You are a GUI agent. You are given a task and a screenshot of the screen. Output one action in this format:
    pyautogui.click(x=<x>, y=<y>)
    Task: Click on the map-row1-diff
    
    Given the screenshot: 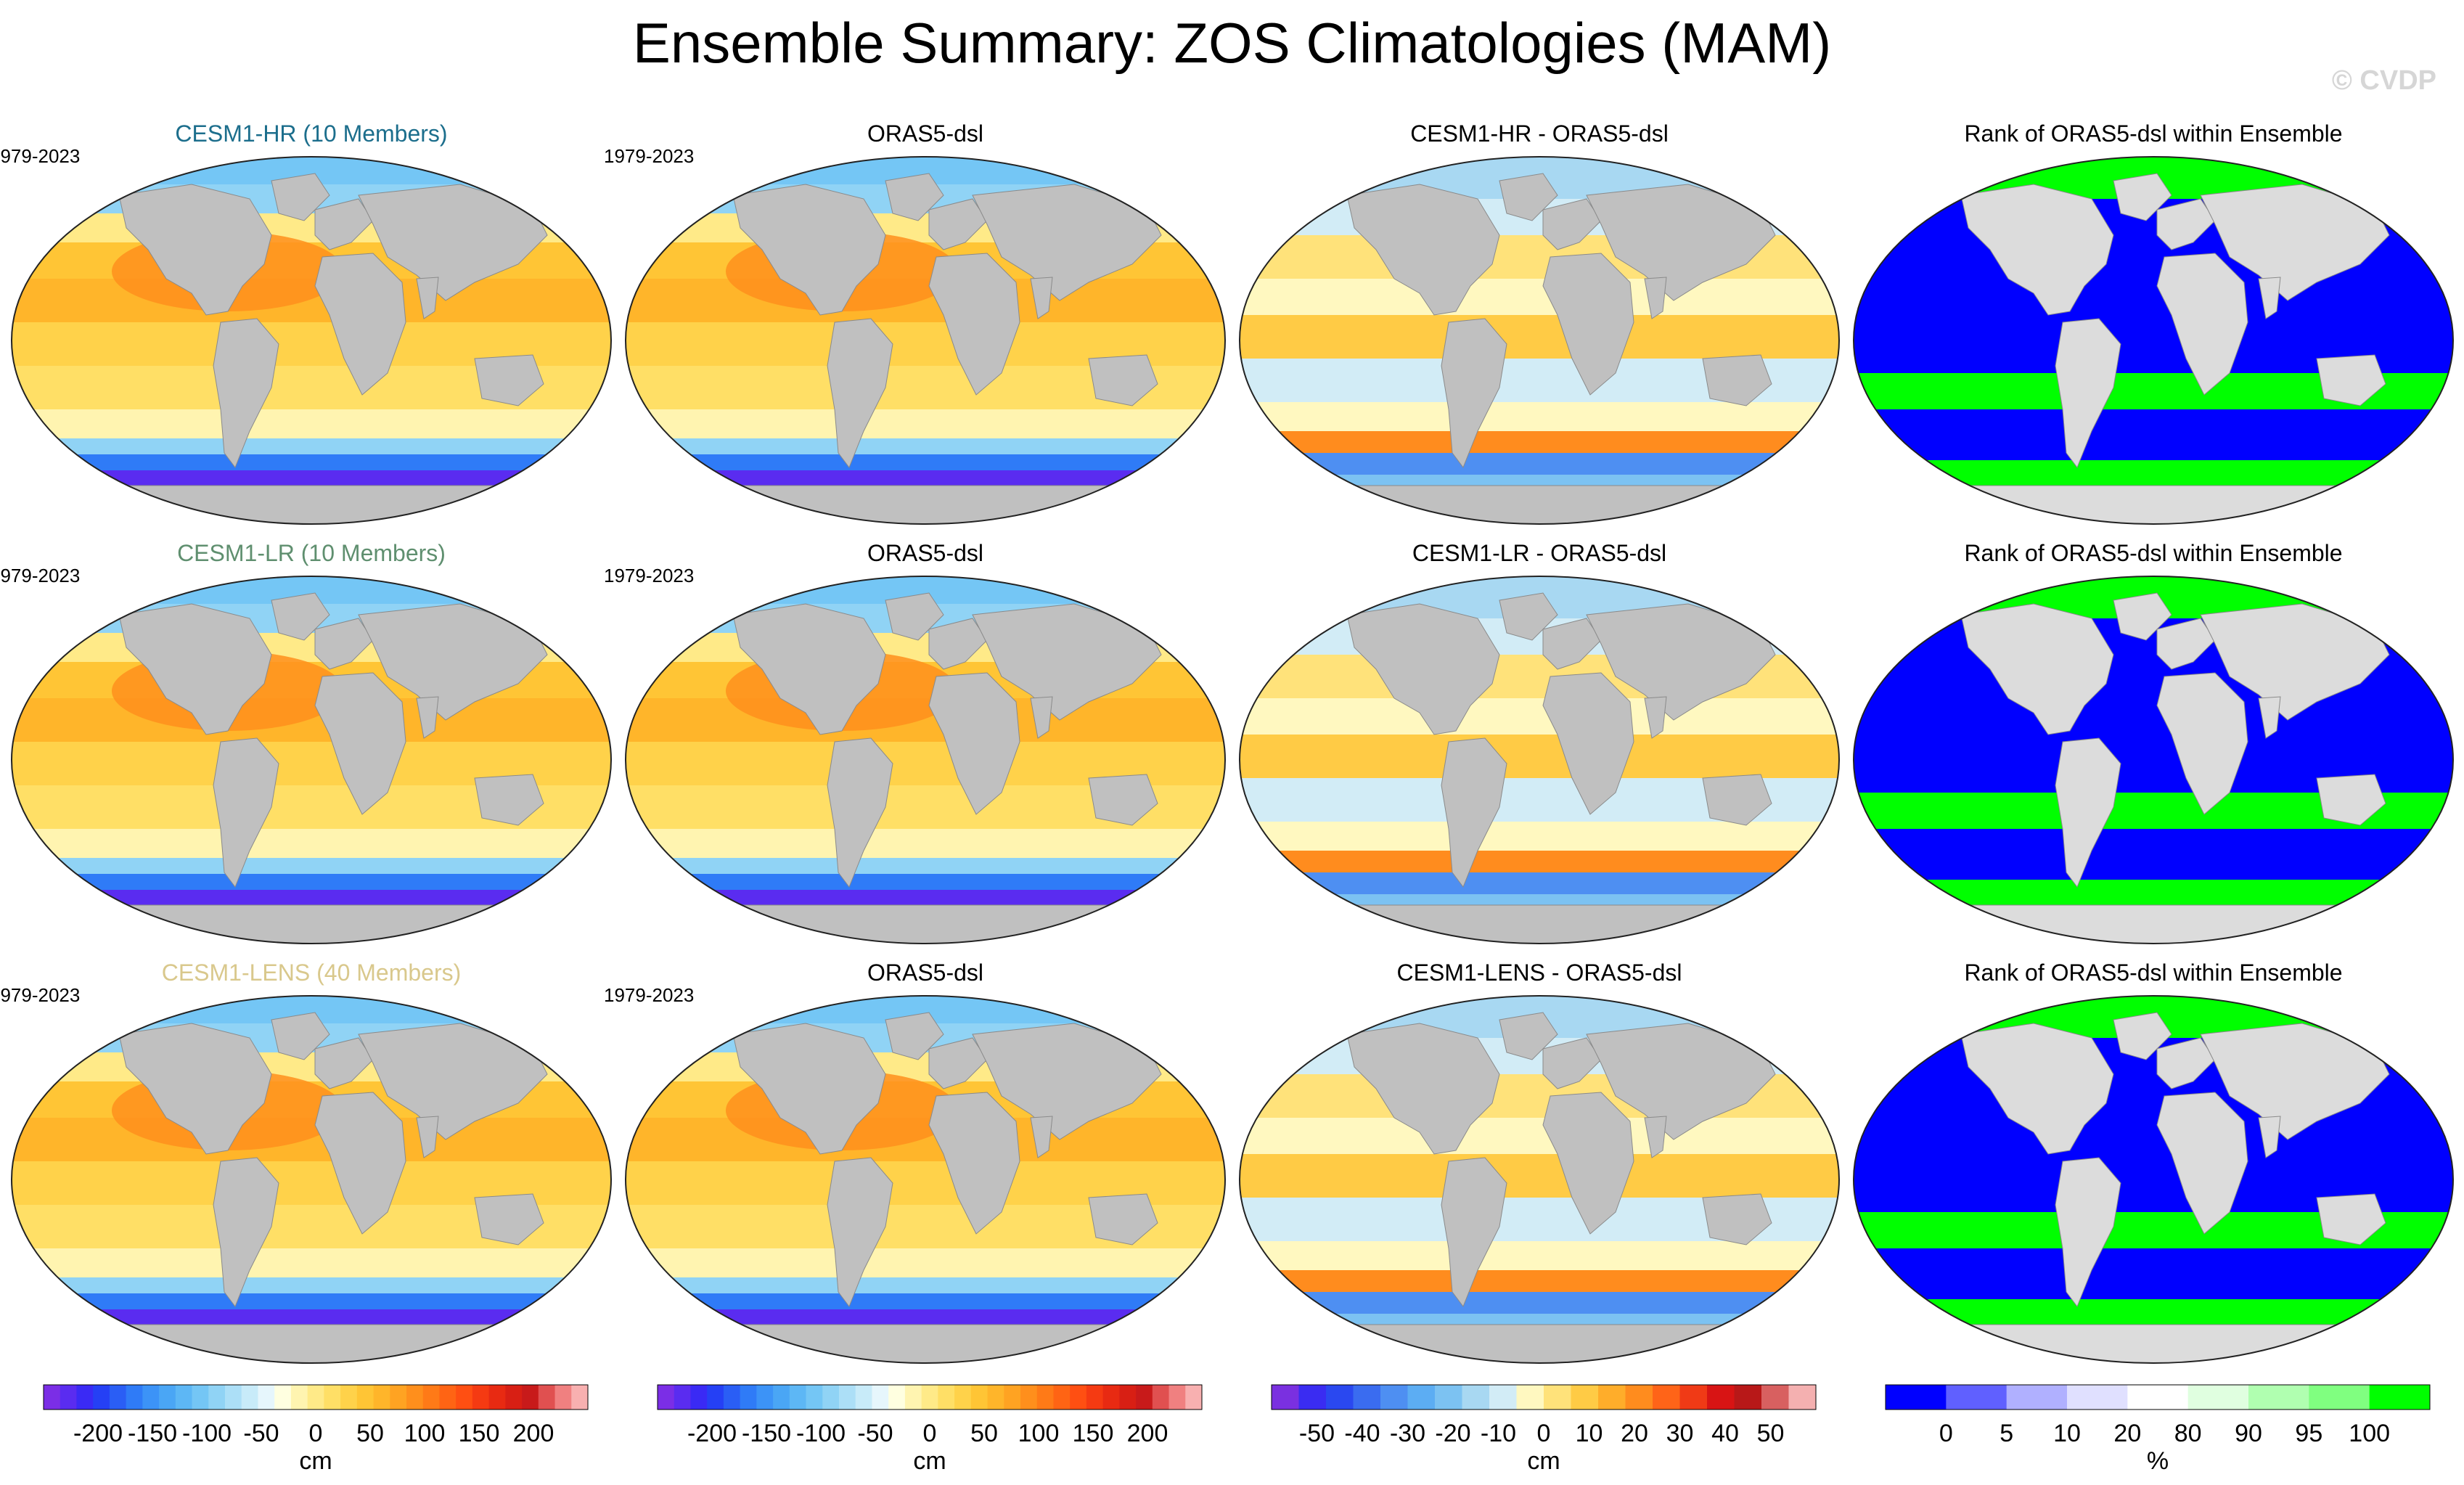 What is the action you would take?
    pyautogui.click(x=1539, y=340)
    